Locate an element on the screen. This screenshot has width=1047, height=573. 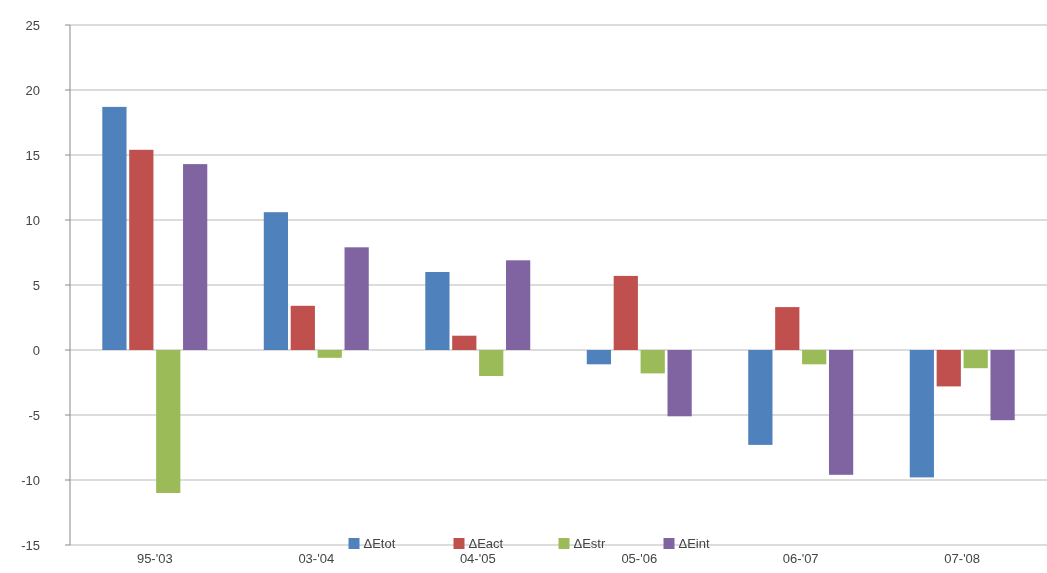
y-tick-label: 0 is located at coordinates (36, 350).